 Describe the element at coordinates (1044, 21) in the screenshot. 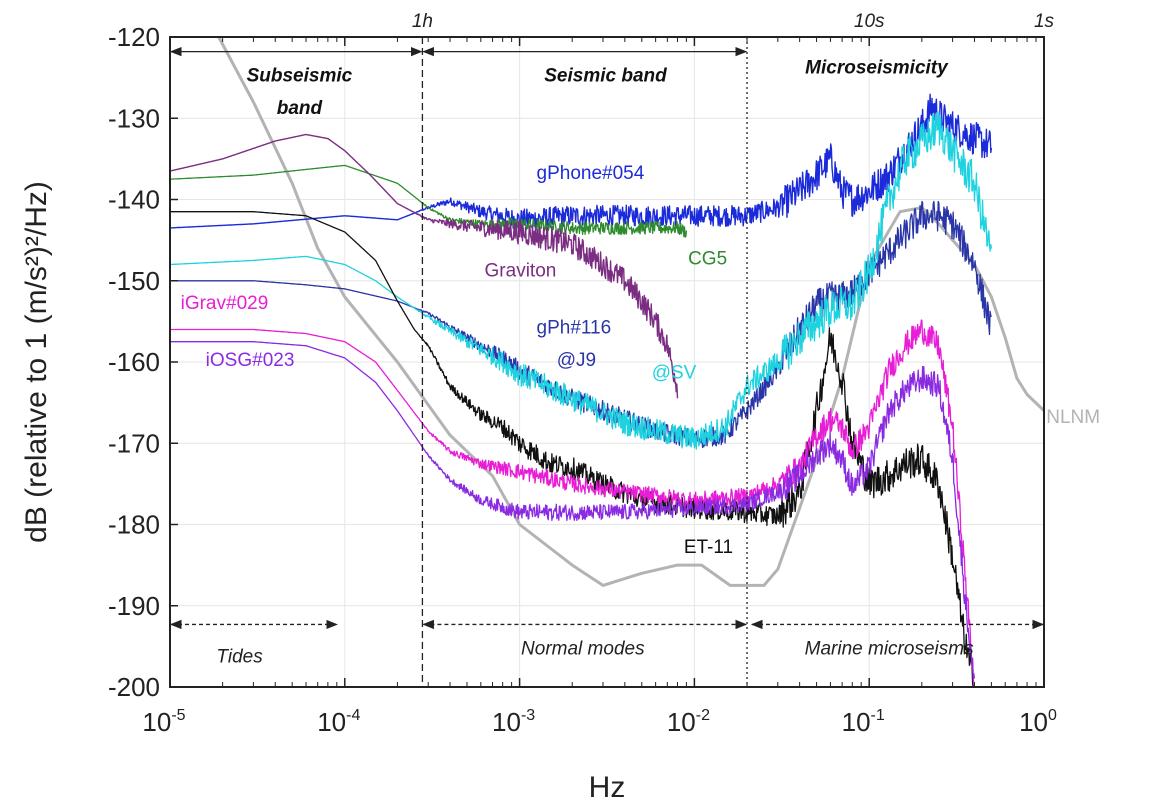

I see `period-label: 1s` at that location.